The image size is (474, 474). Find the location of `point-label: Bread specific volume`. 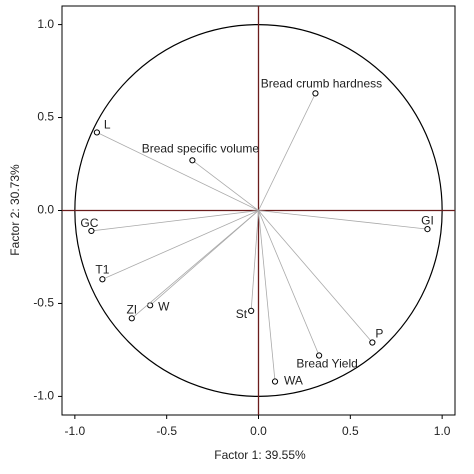

point-label: Bread specific volume is located at coordinates (201, 148).